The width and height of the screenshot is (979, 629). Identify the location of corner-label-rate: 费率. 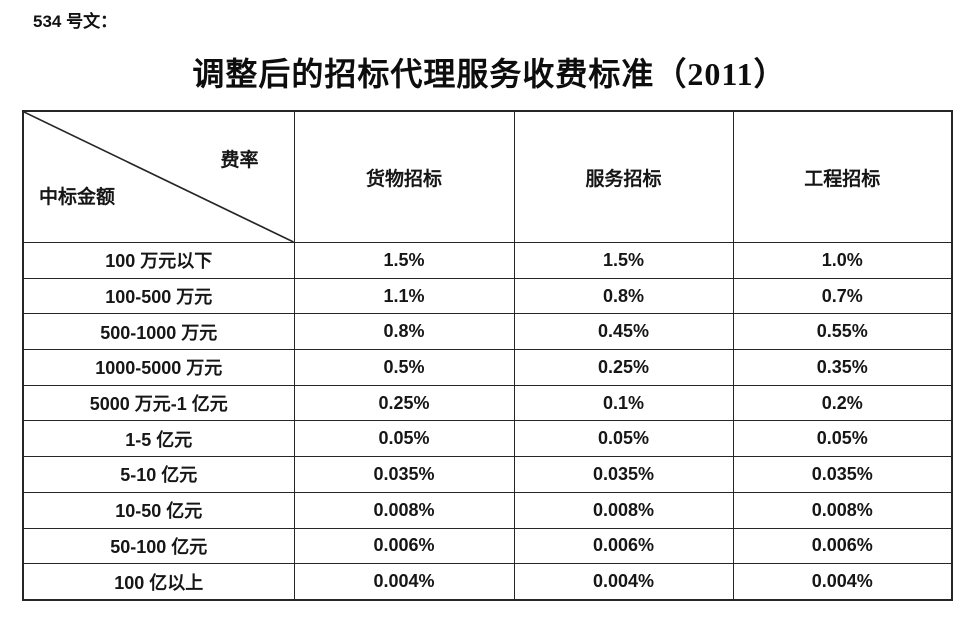
(239, 160).